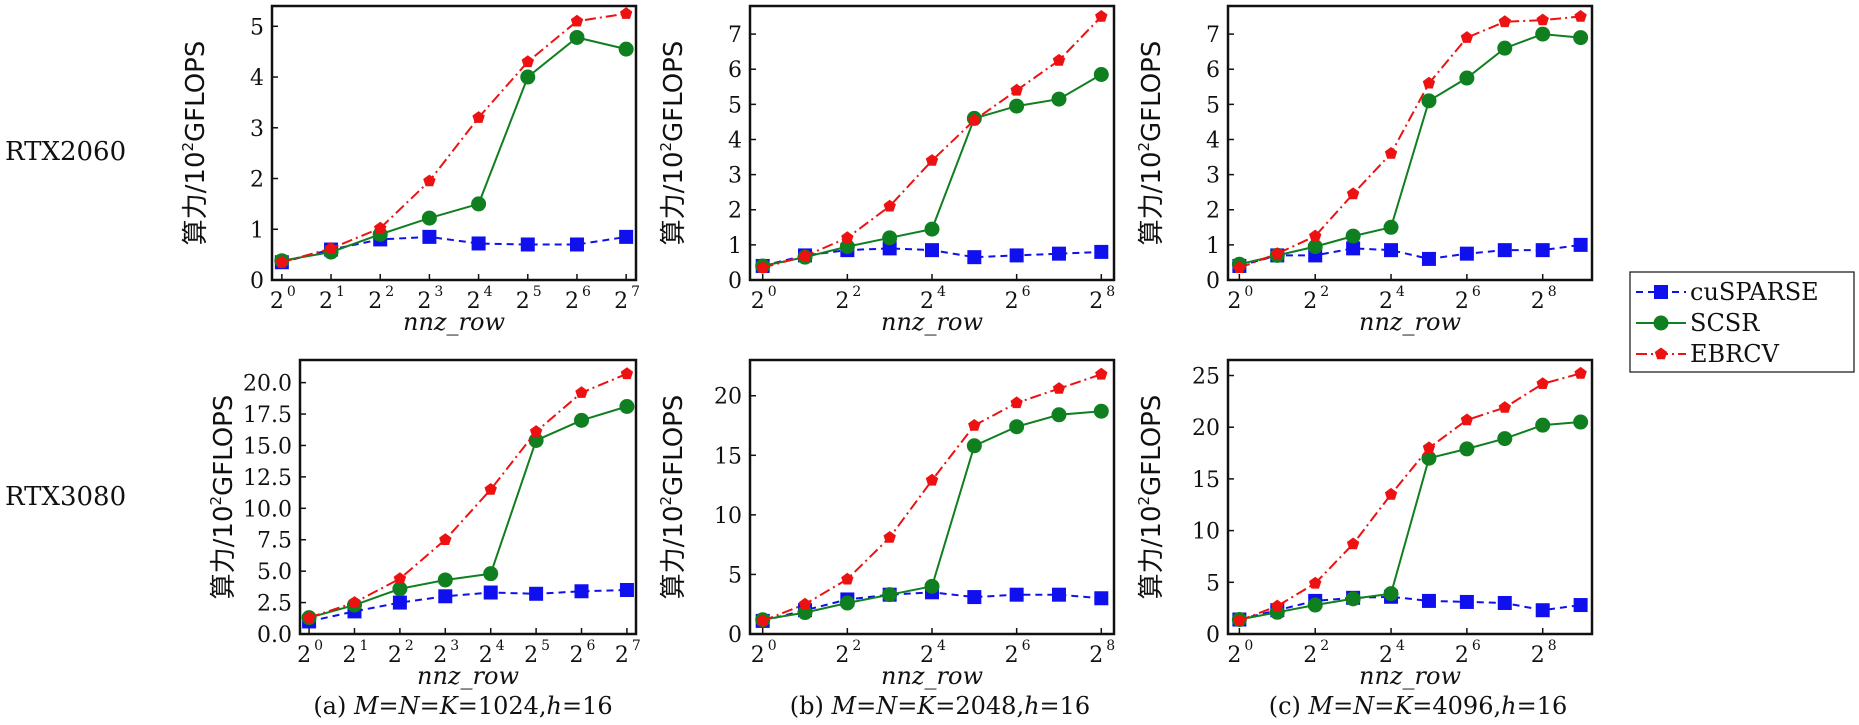 The width and height of the screenshot is (1859, 725). I want to click on y-tick-label: 10, so click(1206, 532).